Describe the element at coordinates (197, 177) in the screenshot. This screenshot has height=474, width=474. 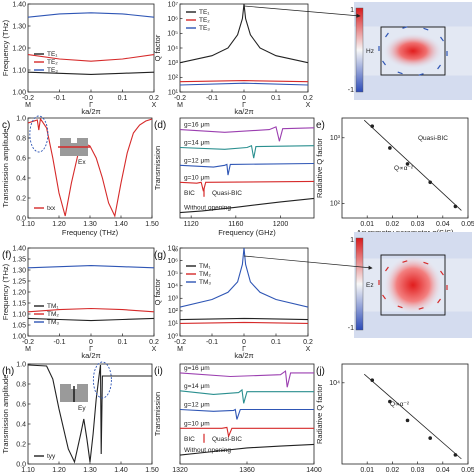
I see `series-label: g=10 μm` at that location.